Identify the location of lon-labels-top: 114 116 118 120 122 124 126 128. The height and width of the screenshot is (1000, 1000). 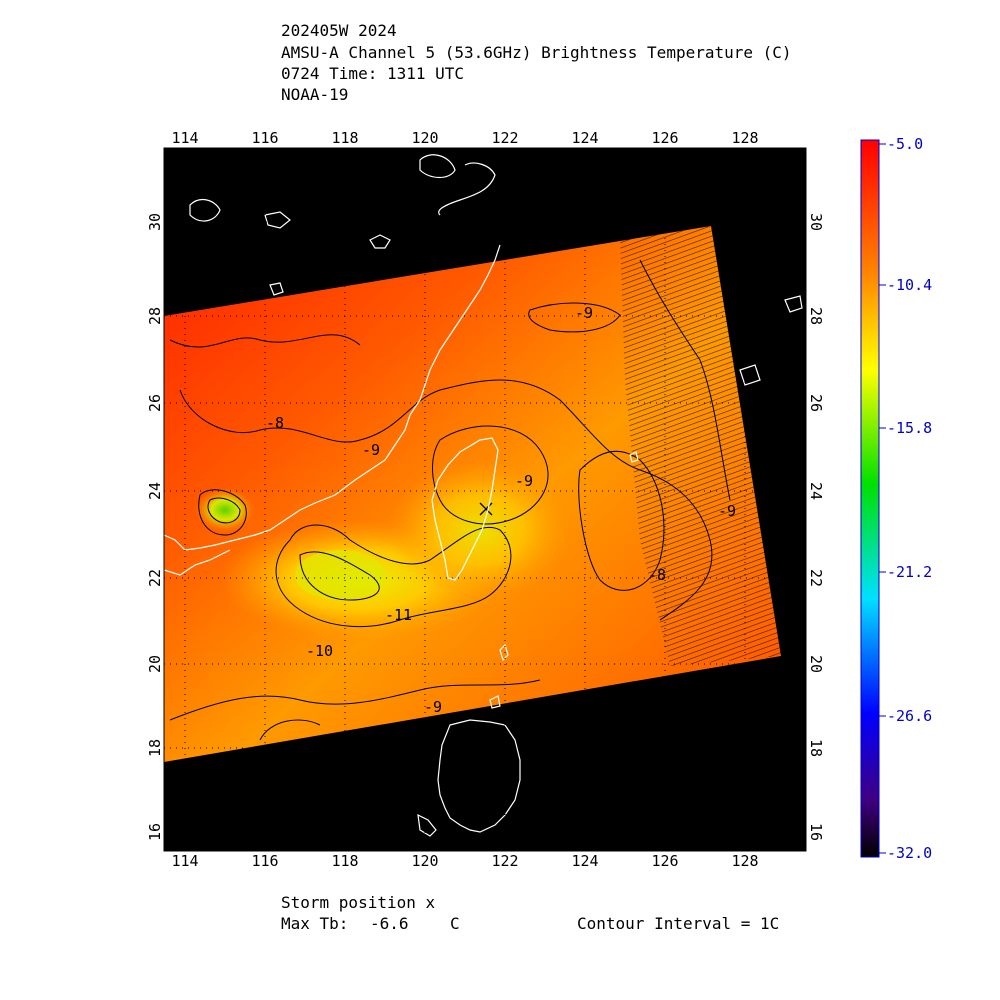
(464, 138).